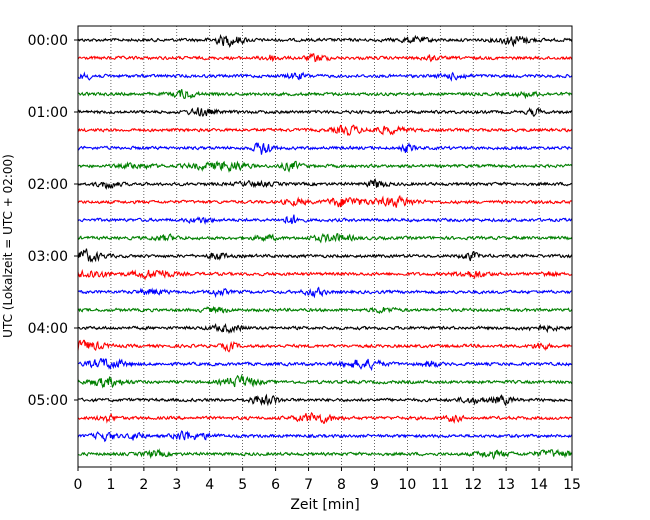 This screenshot has width=650, height=520. What do you see at coordinates (341, 485) in the screenshot?
I see `x-tick-label-8: 8` at bounding box center [341, 485].